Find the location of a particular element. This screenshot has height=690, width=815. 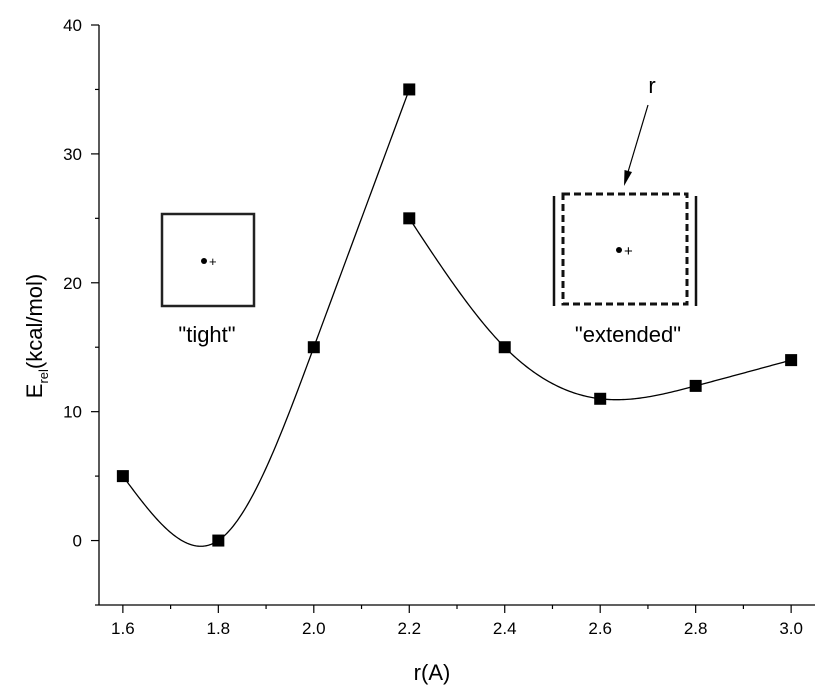

extended-label: "extended" is located at coordinates (628, 334).